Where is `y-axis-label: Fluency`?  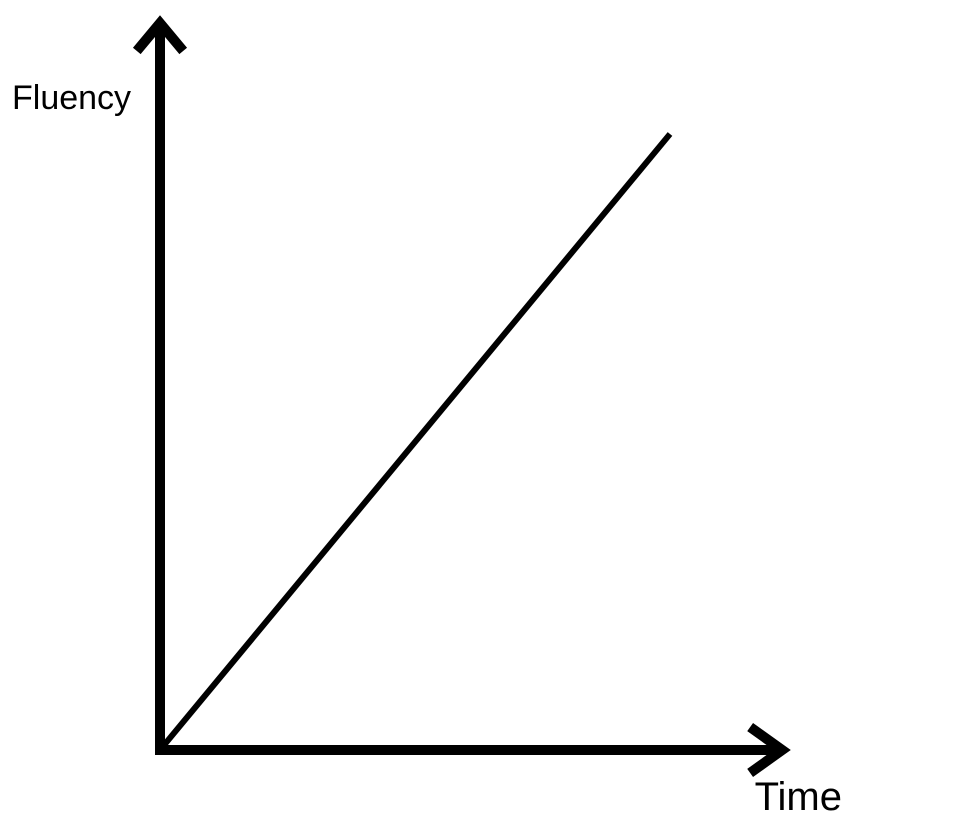
y-axis-label: Fluency is located at coordinates (71, 98).